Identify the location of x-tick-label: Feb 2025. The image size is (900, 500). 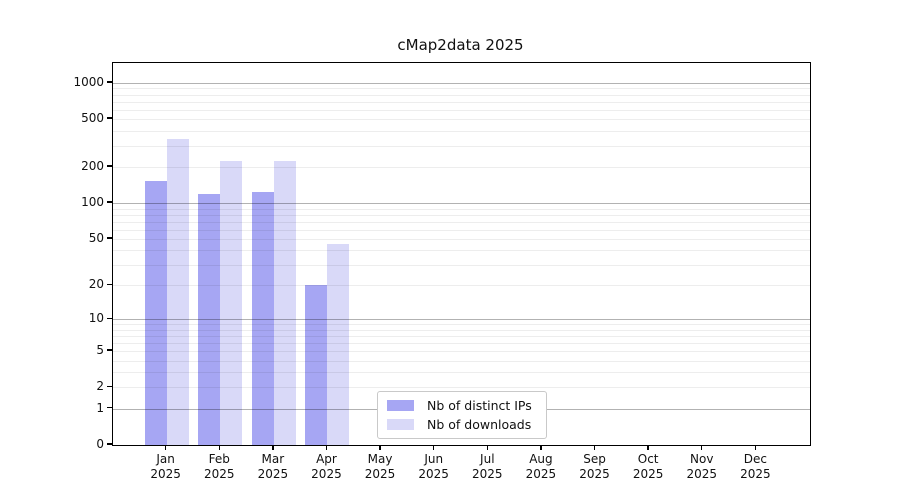
(219, 466).